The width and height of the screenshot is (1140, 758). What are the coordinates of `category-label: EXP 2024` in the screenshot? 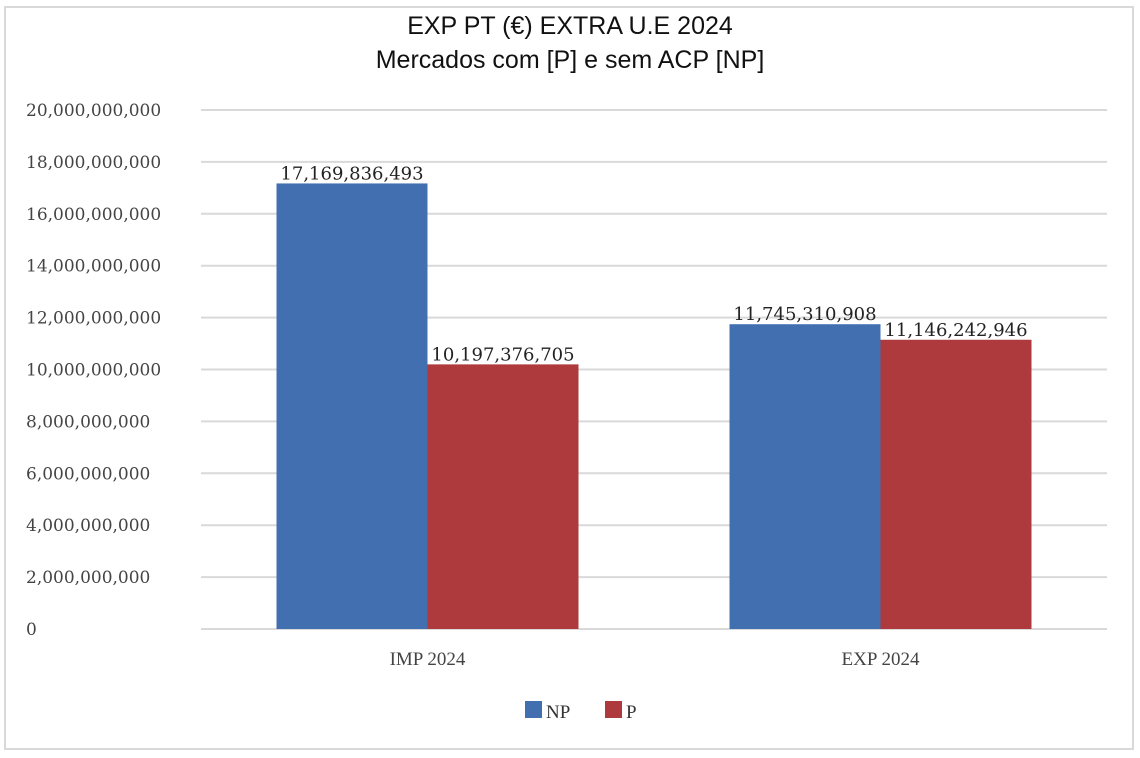 It's located at (881, 659).